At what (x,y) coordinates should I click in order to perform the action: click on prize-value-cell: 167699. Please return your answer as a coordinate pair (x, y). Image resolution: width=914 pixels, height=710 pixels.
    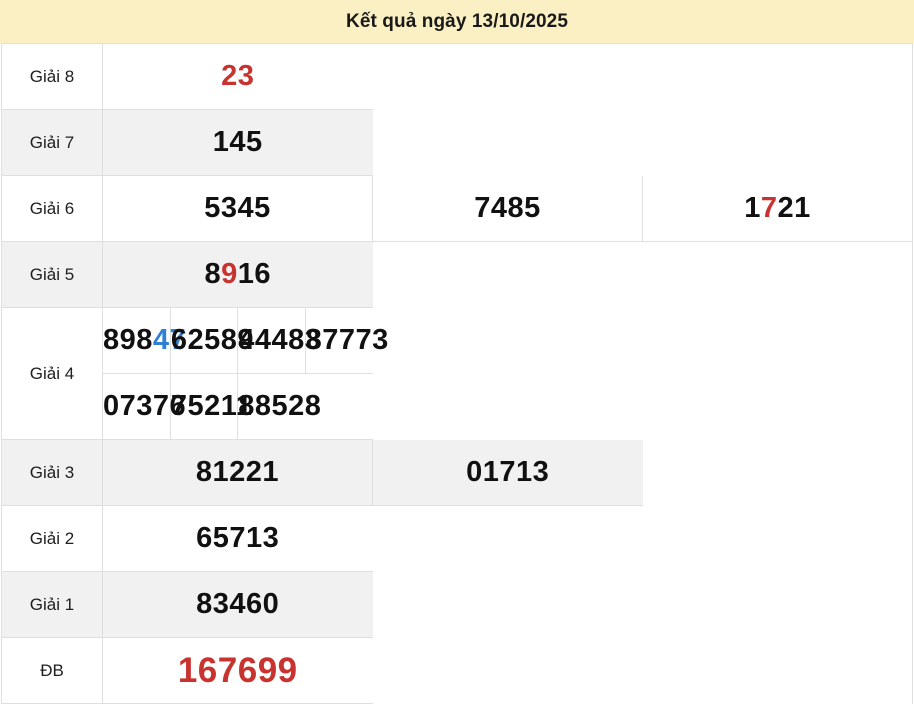
    Looking at the image, I should click on (237, 670).